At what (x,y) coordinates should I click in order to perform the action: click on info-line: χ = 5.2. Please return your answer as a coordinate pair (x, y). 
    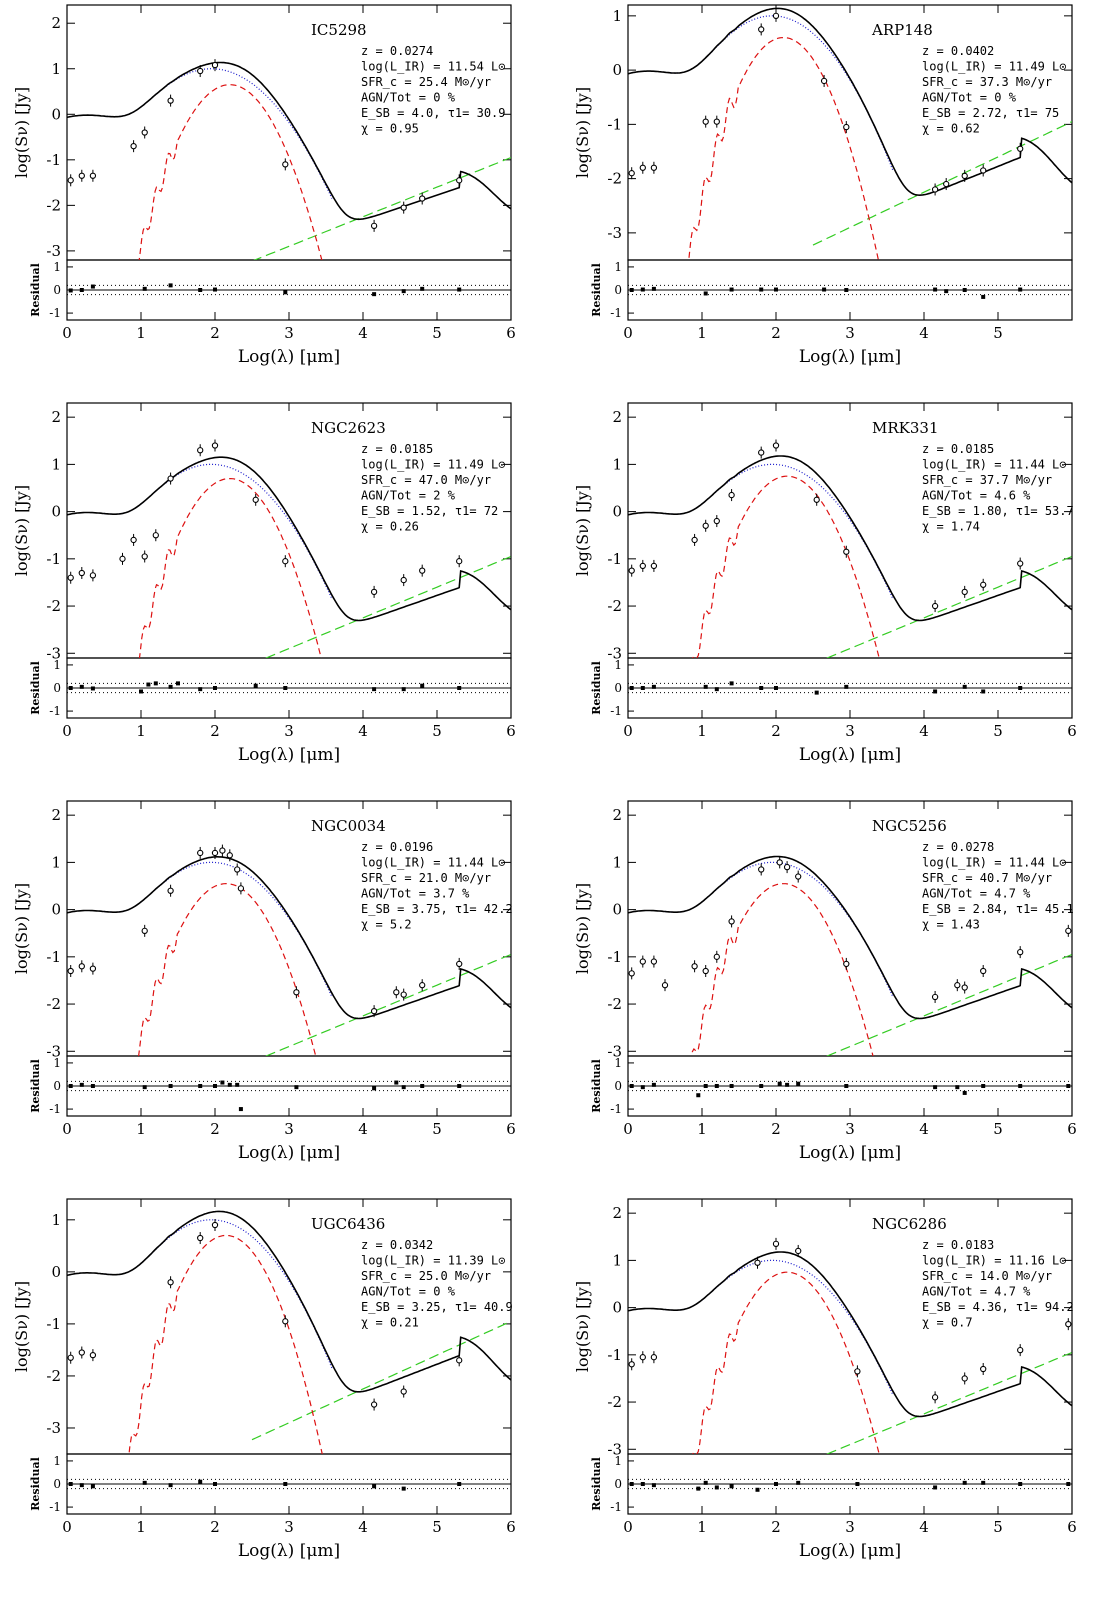
    Looking at the image, I should click on (386, 925).